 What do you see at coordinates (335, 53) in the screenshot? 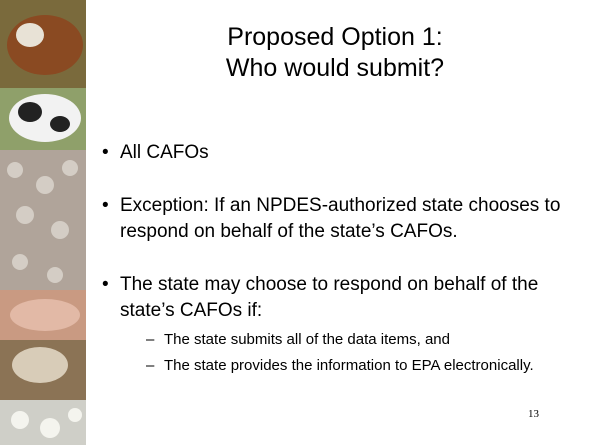
I see `slide-title: Proposed Option 1: Who would submit?` at bounding box center [335, 53].